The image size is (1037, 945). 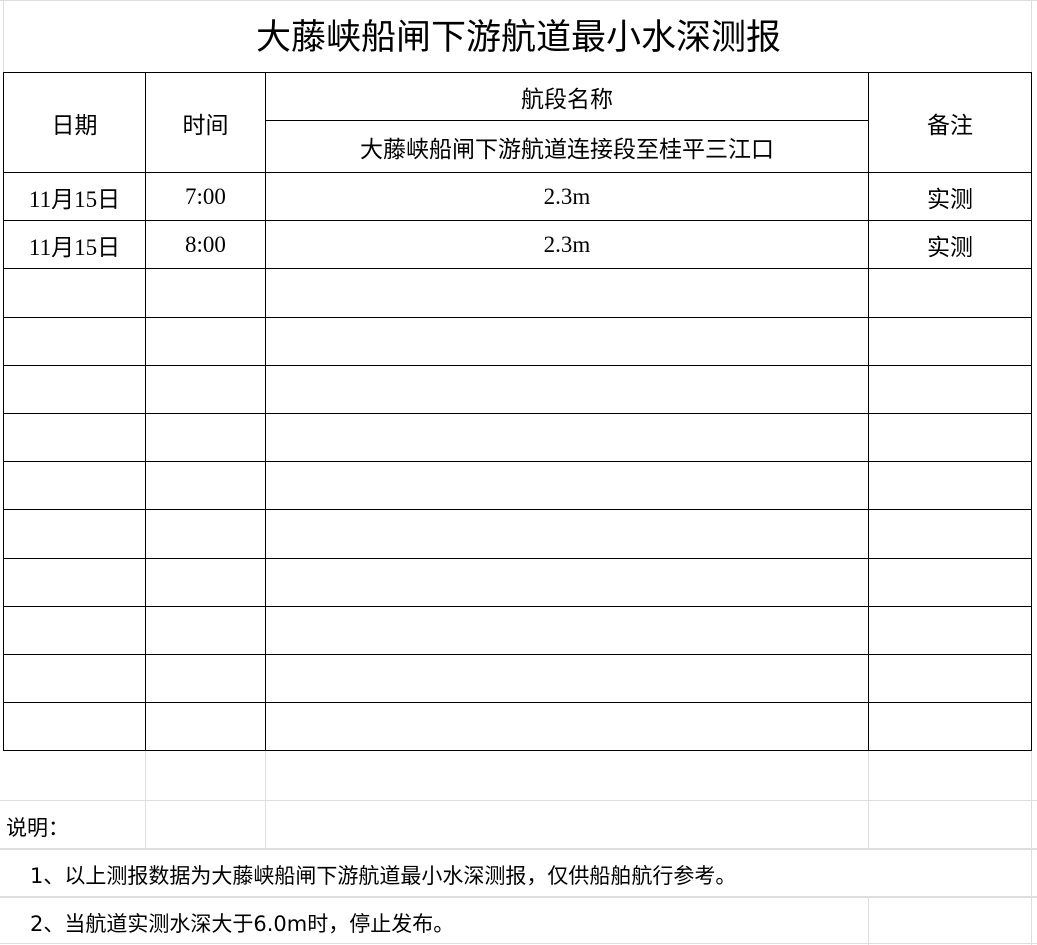 I want to click on header-row: 日期 时间 航段名称 备注, so click(x=517, y=122).